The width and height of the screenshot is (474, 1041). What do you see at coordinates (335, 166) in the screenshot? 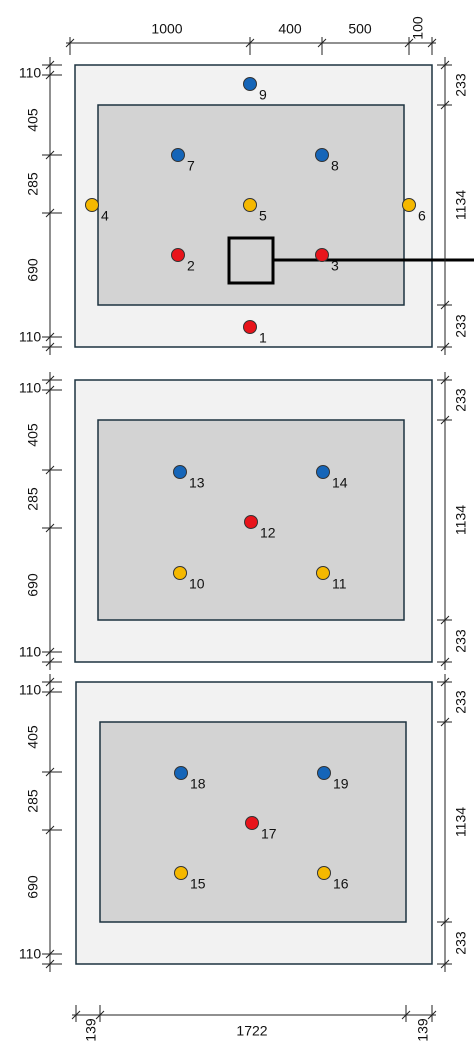
I see `pile-label: 8` at bounding box center [335, 166].